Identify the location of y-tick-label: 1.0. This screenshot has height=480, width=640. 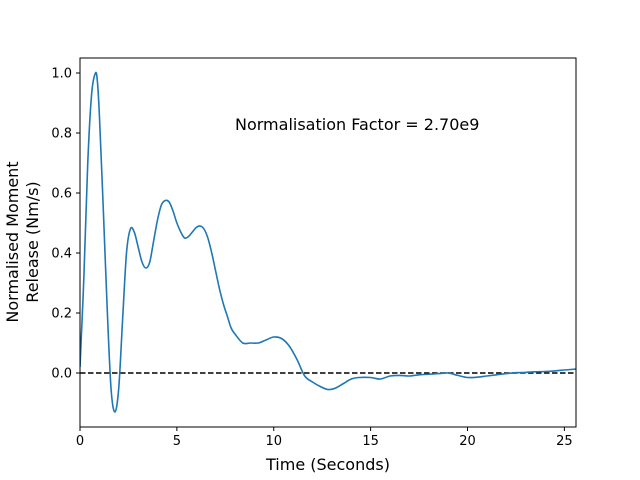
(61, 74).